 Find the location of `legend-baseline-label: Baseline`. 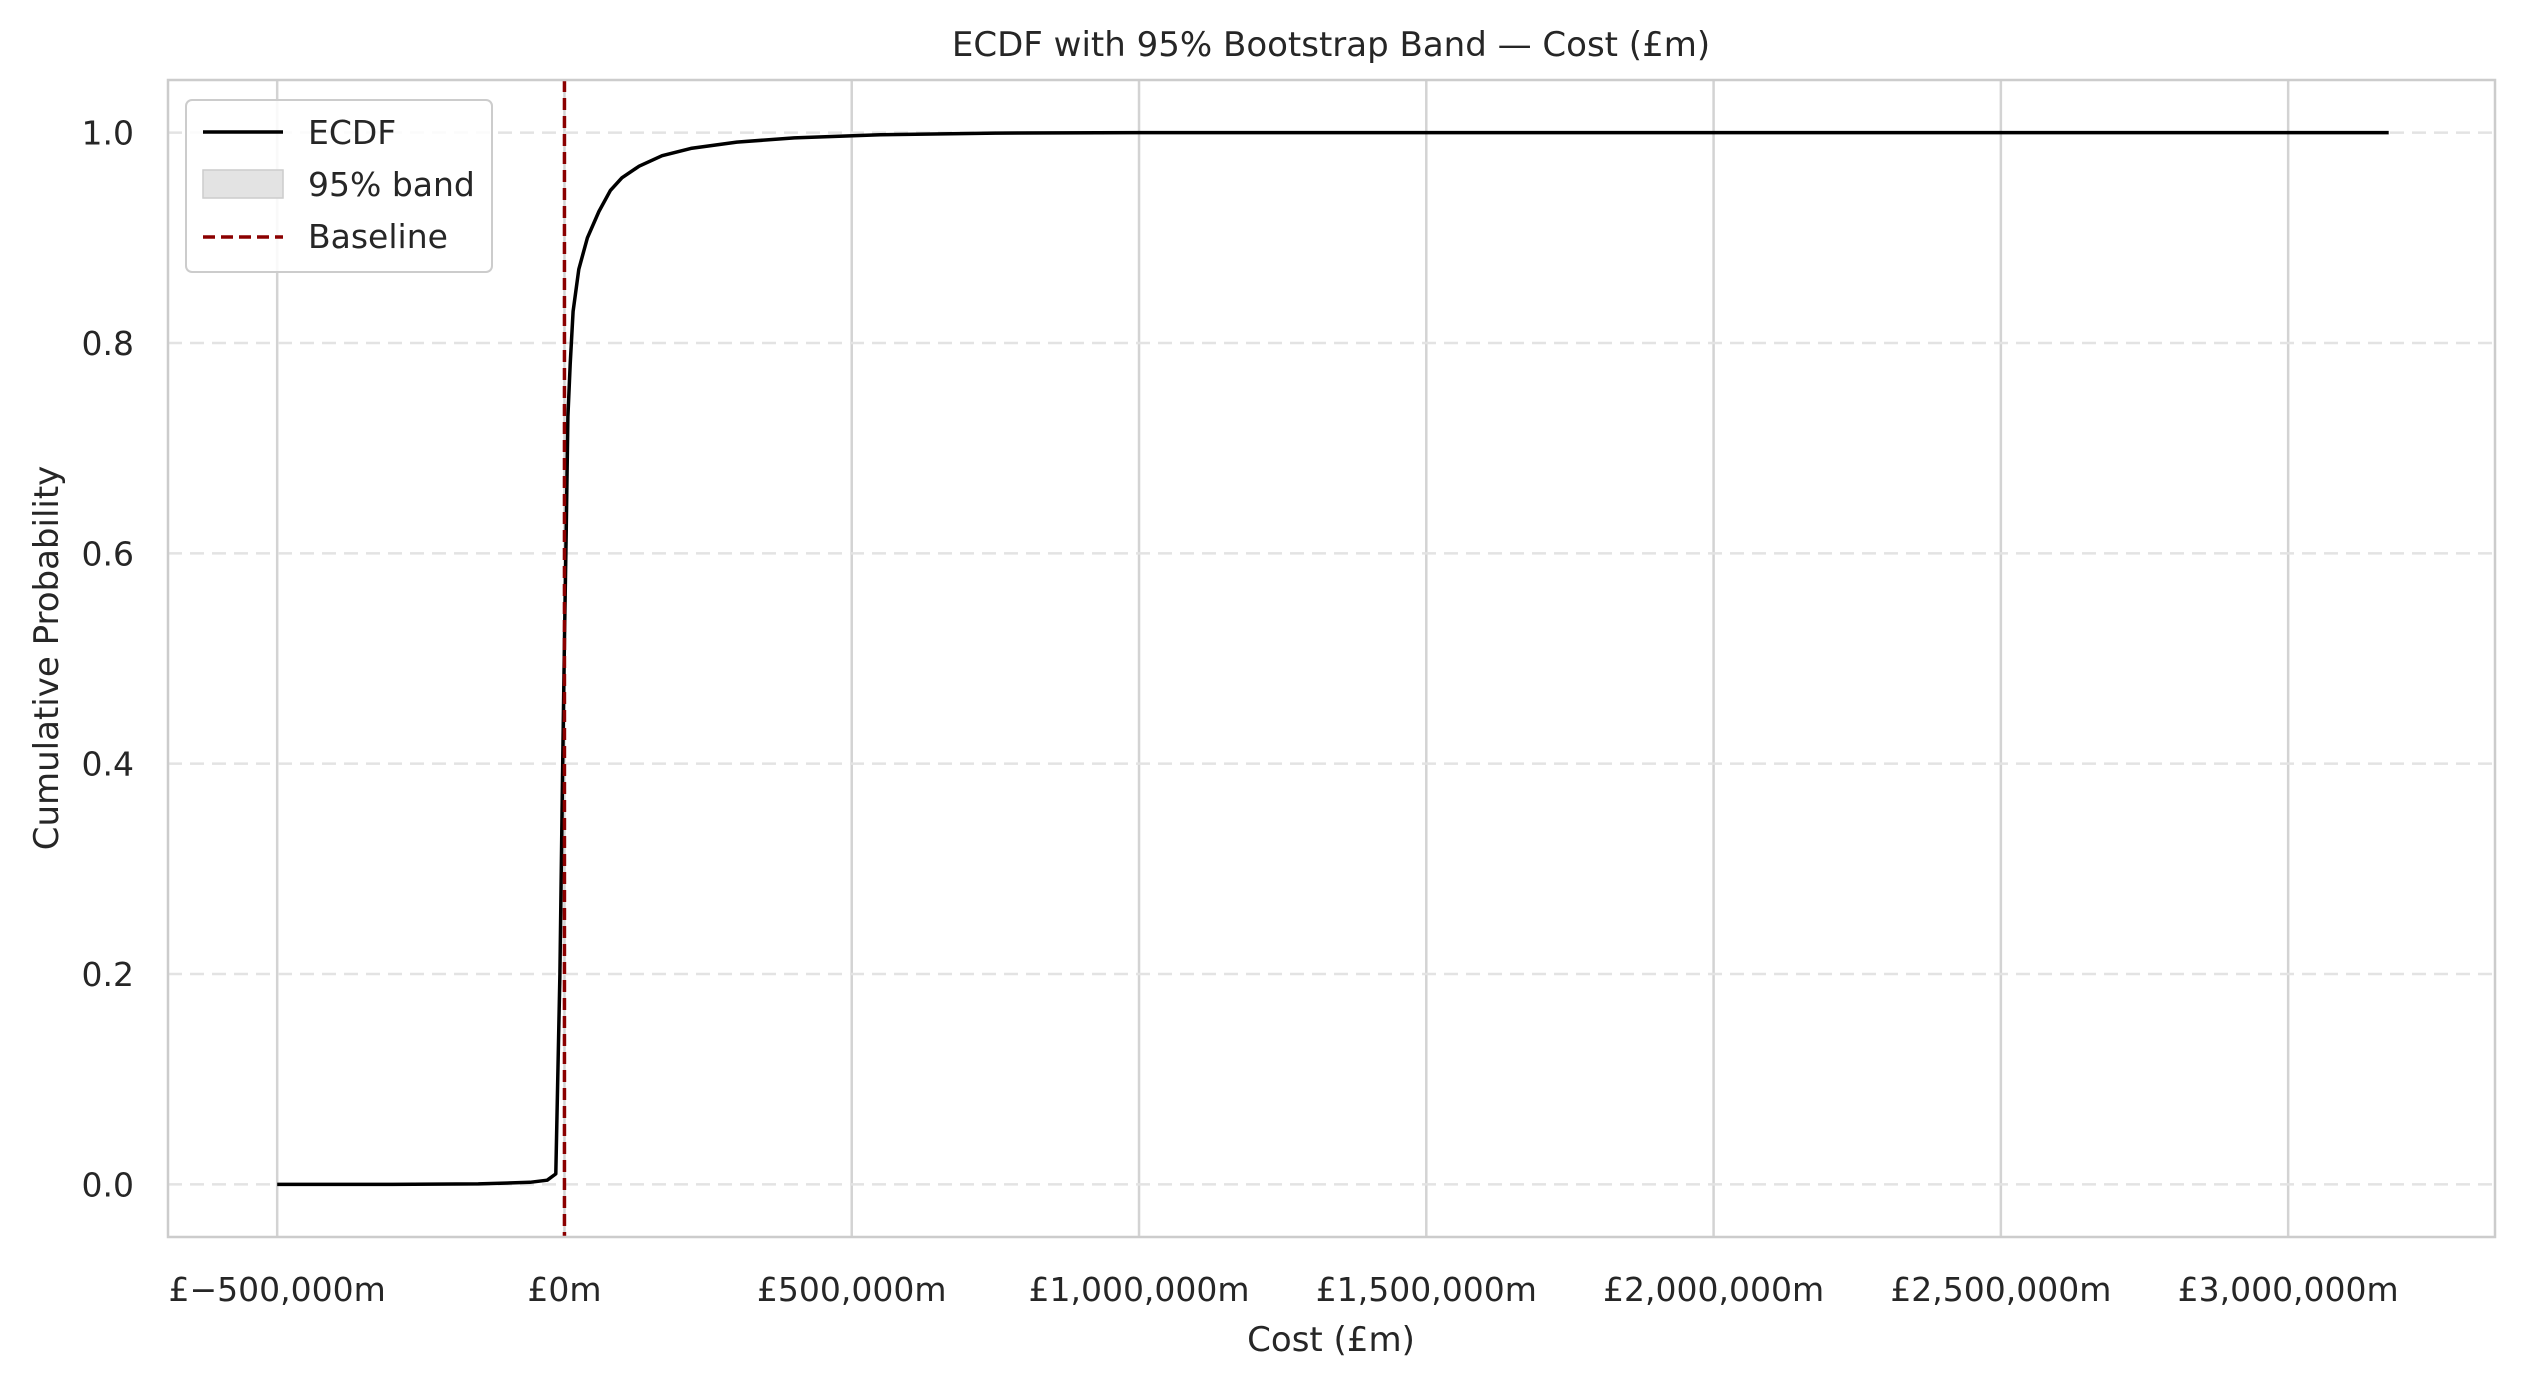

legend-baseline-label: Baseline is located at coordinates (378, 236).